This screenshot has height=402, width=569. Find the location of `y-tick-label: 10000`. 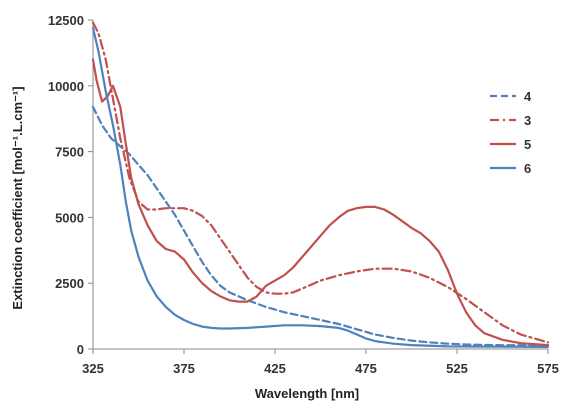

y-tick-label: 10000 is located at coordinates (66, 86).